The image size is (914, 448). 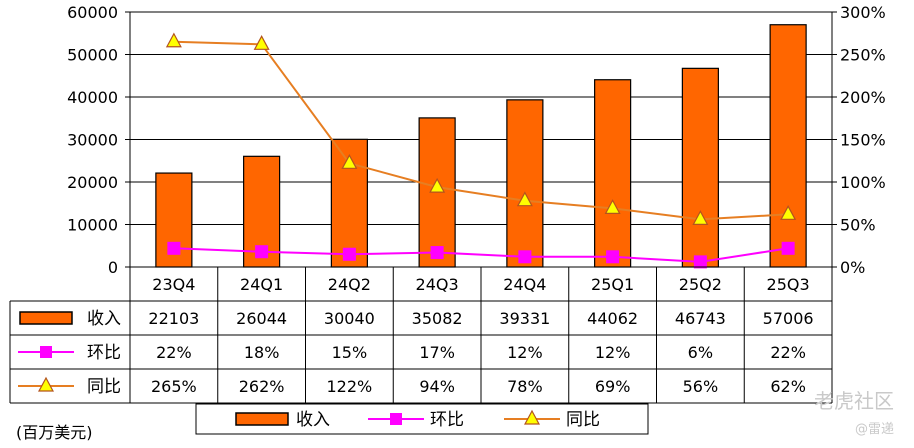 What do you see at coordinates (92, 140) in the screenshot?
I see `y-left-tick-label: 30000` at bounding box center [92, 140].